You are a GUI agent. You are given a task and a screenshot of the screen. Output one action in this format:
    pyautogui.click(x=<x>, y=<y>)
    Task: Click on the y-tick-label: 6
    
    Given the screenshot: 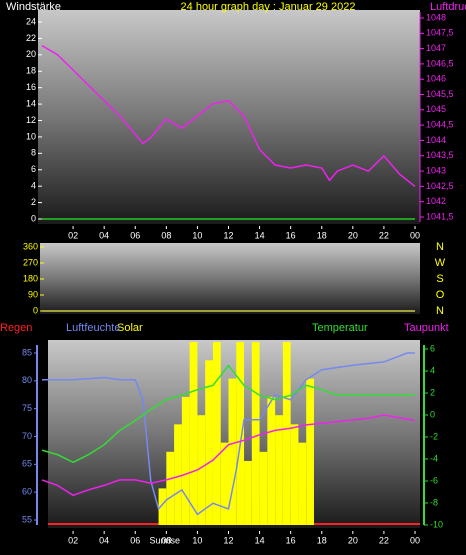 What is the action you would take?
    pyautogui.click(x=33, y=169)
    